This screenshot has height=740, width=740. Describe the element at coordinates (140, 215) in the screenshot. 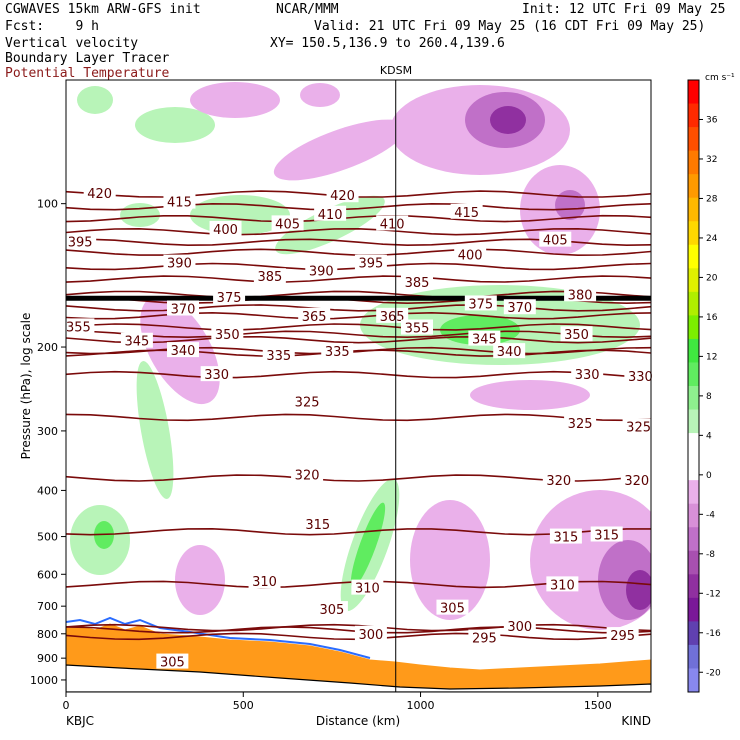

I see `upward-motion-area` at that location.